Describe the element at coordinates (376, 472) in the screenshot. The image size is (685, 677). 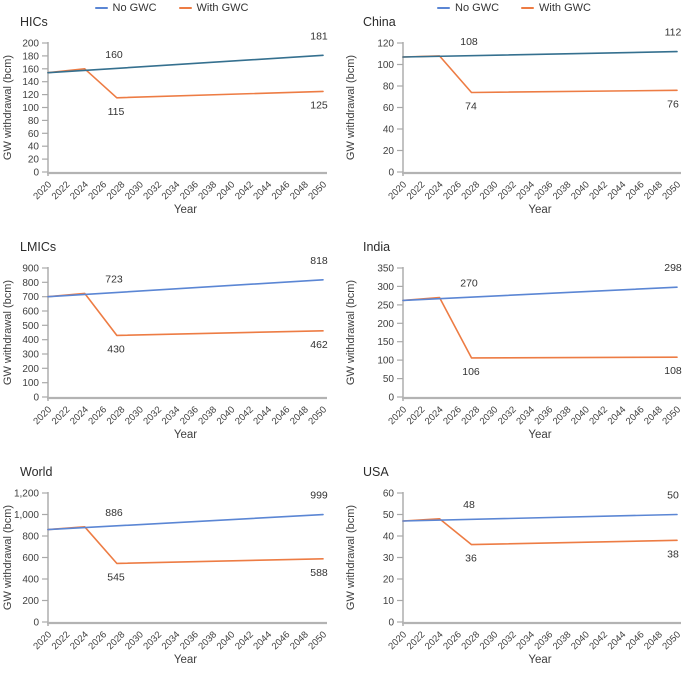
I see `panel-title: USA` at that location.